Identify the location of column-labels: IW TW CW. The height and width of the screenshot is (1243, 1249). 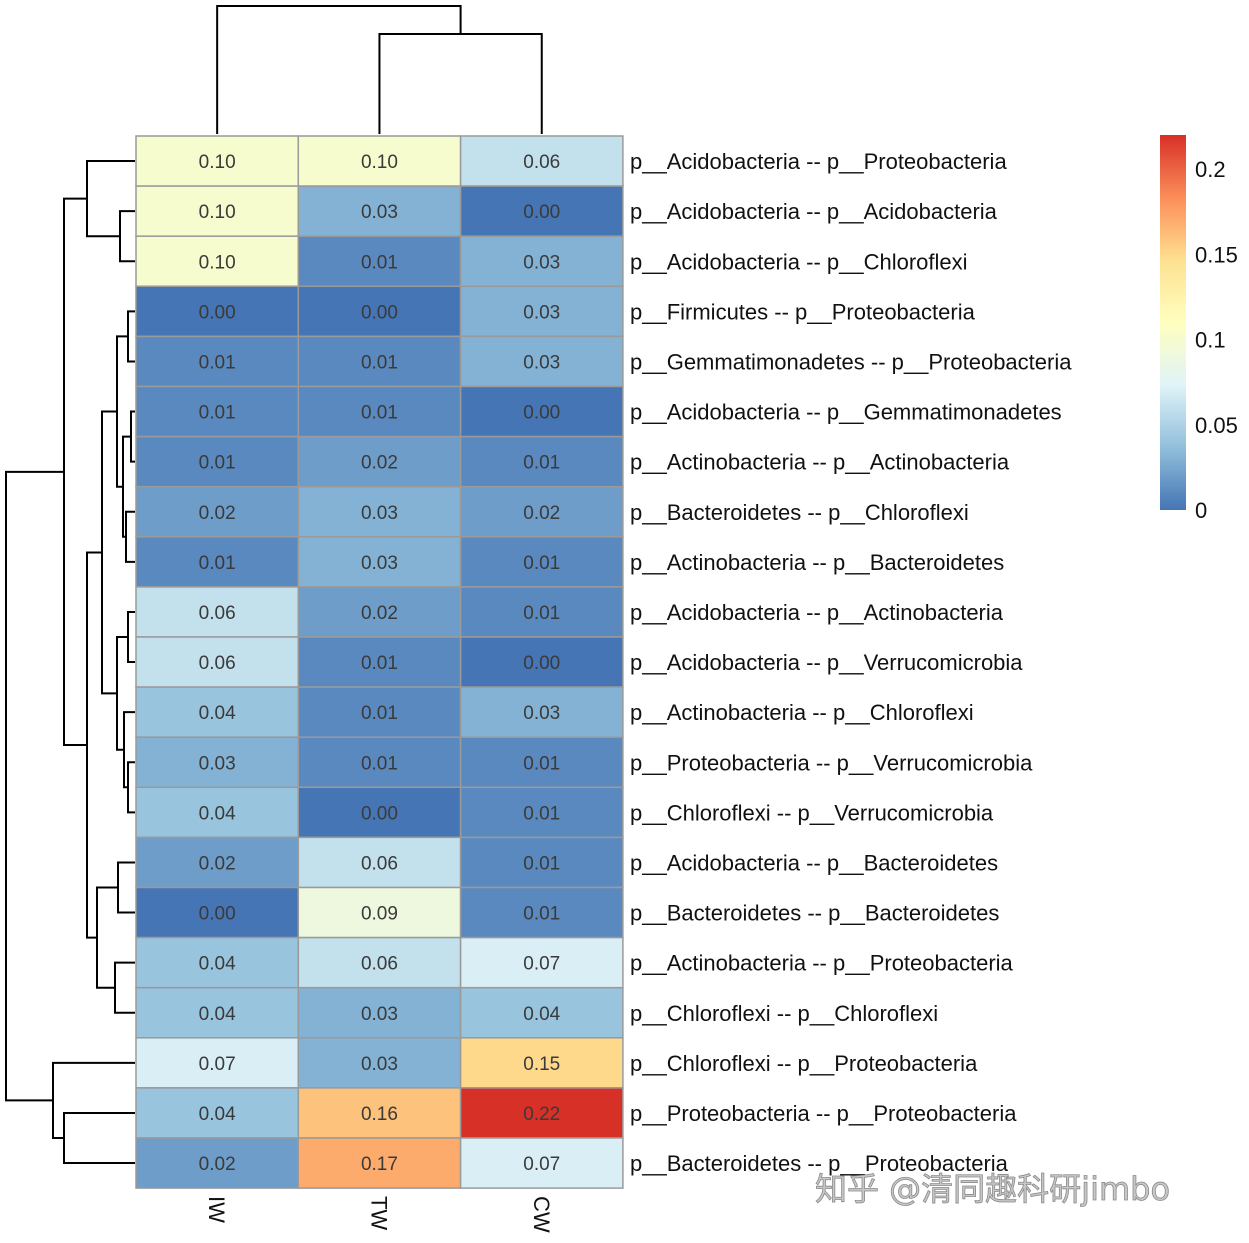
(379, 1214).